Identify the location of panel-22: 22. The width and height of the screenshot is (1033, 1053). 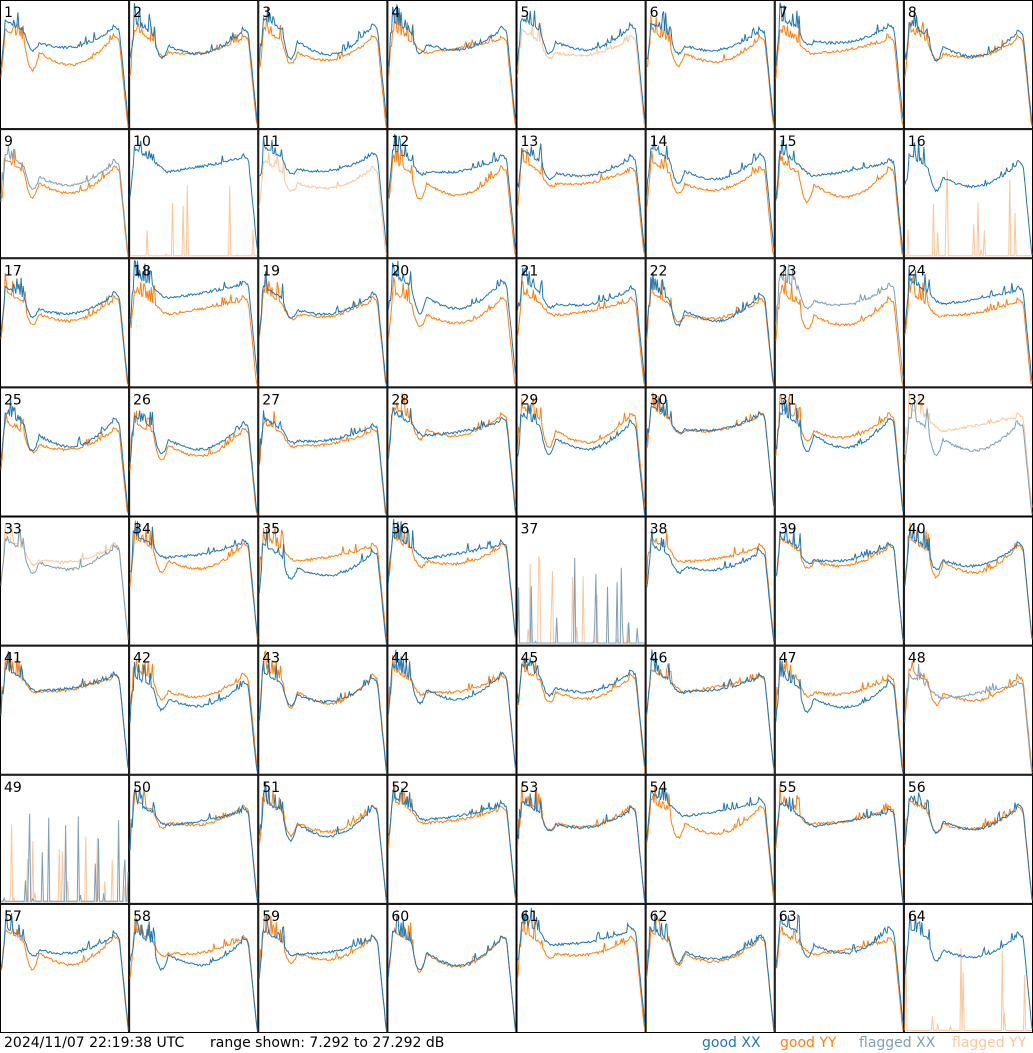
(710, 323).